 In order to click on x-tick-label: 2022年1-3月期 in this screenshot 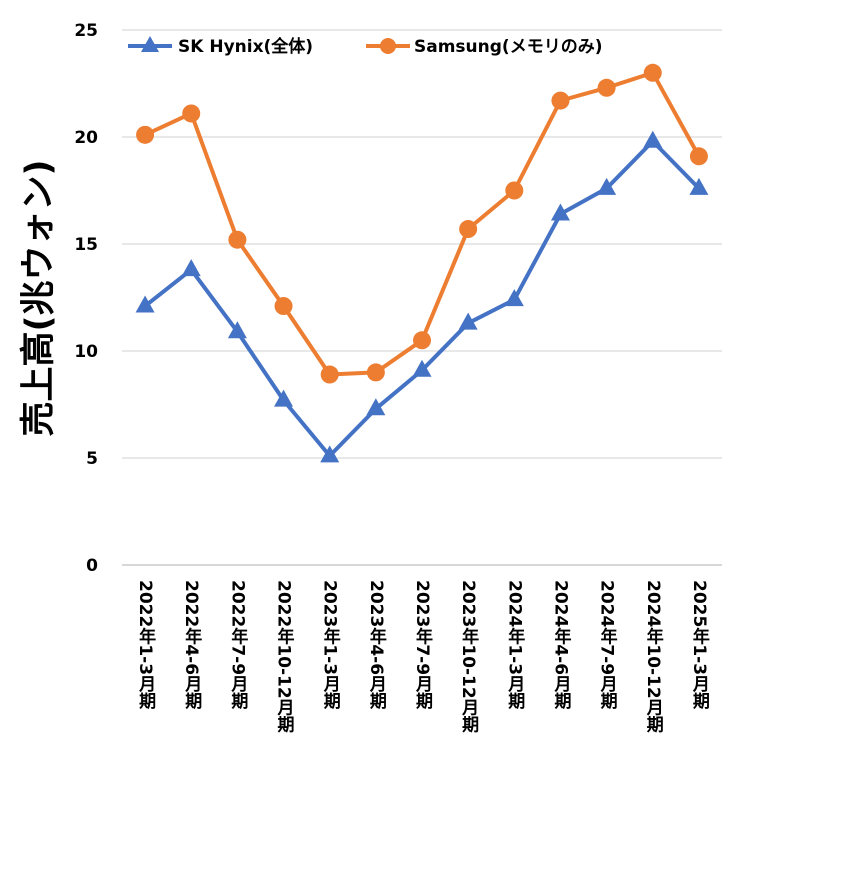, I will do `click(146, 645)`.